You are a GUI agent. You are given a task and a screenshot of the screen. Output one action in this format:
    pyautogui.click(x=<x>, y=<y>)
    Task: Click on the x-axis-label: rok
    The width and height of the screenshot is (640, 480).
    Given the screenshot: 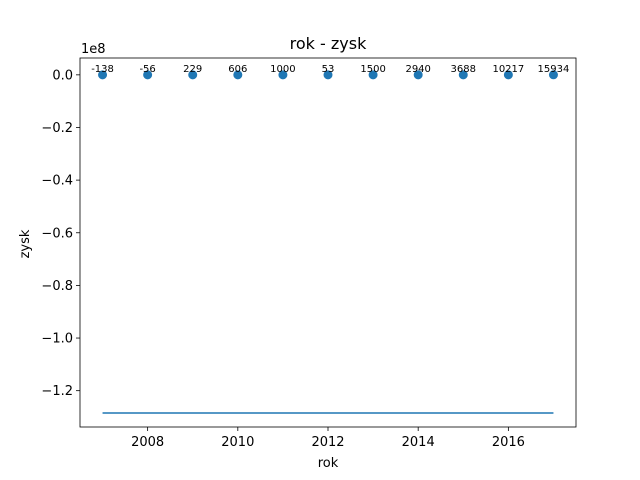 What is the action you would take?
    pyautogui.click(x=328, y=463)
    